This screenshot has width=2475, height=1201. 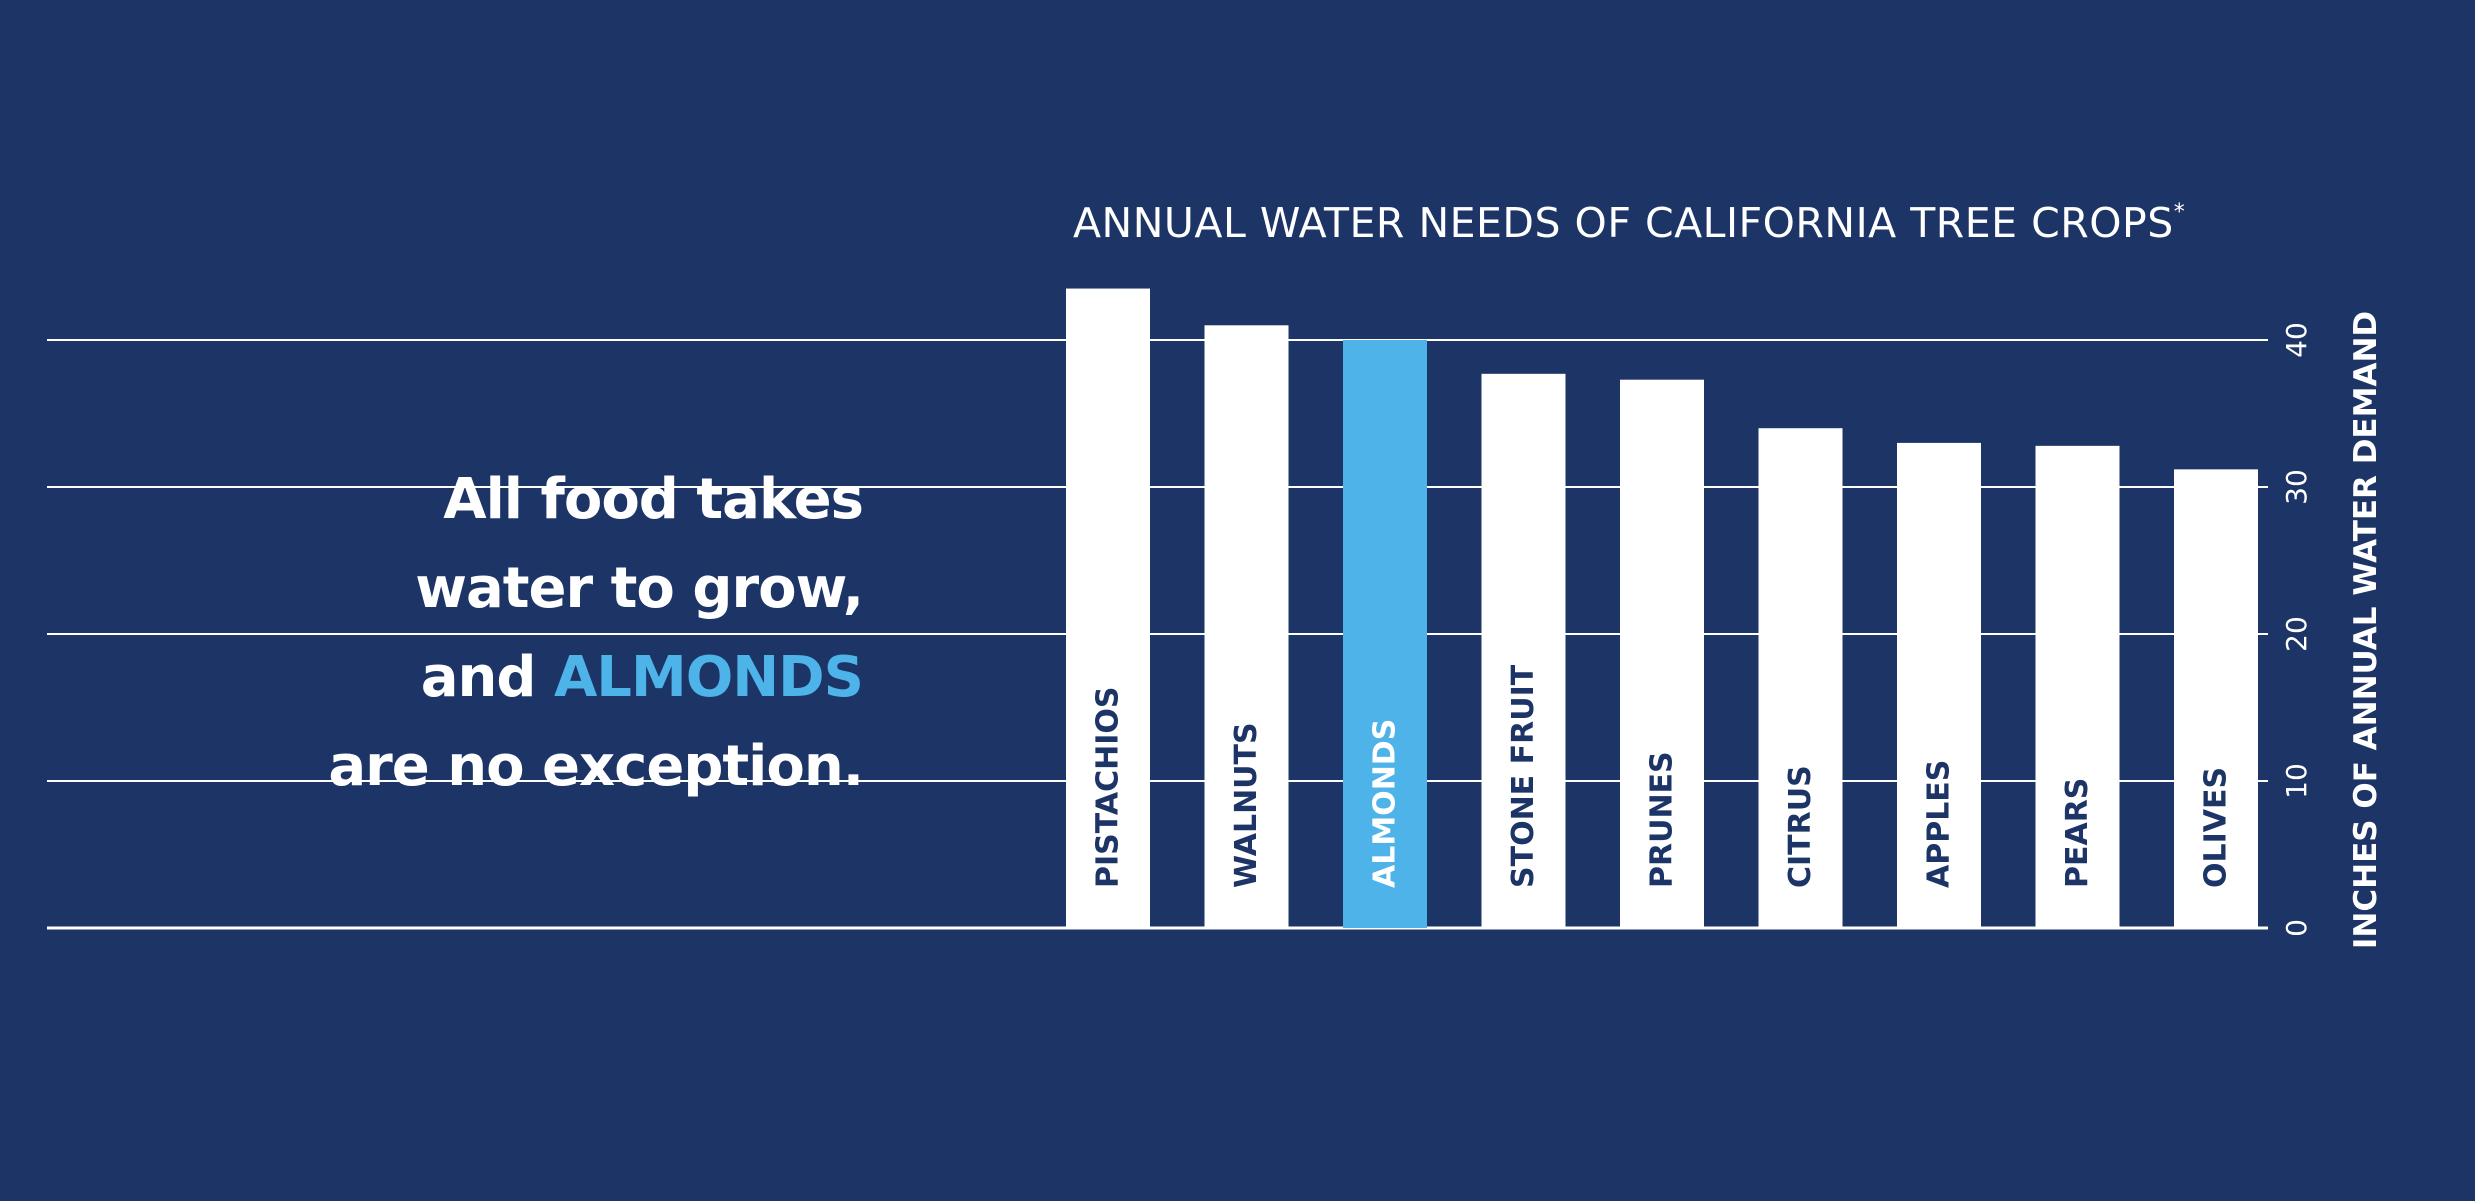 I want to click on y-tick-label: 10, so click(x=2296, y=781).